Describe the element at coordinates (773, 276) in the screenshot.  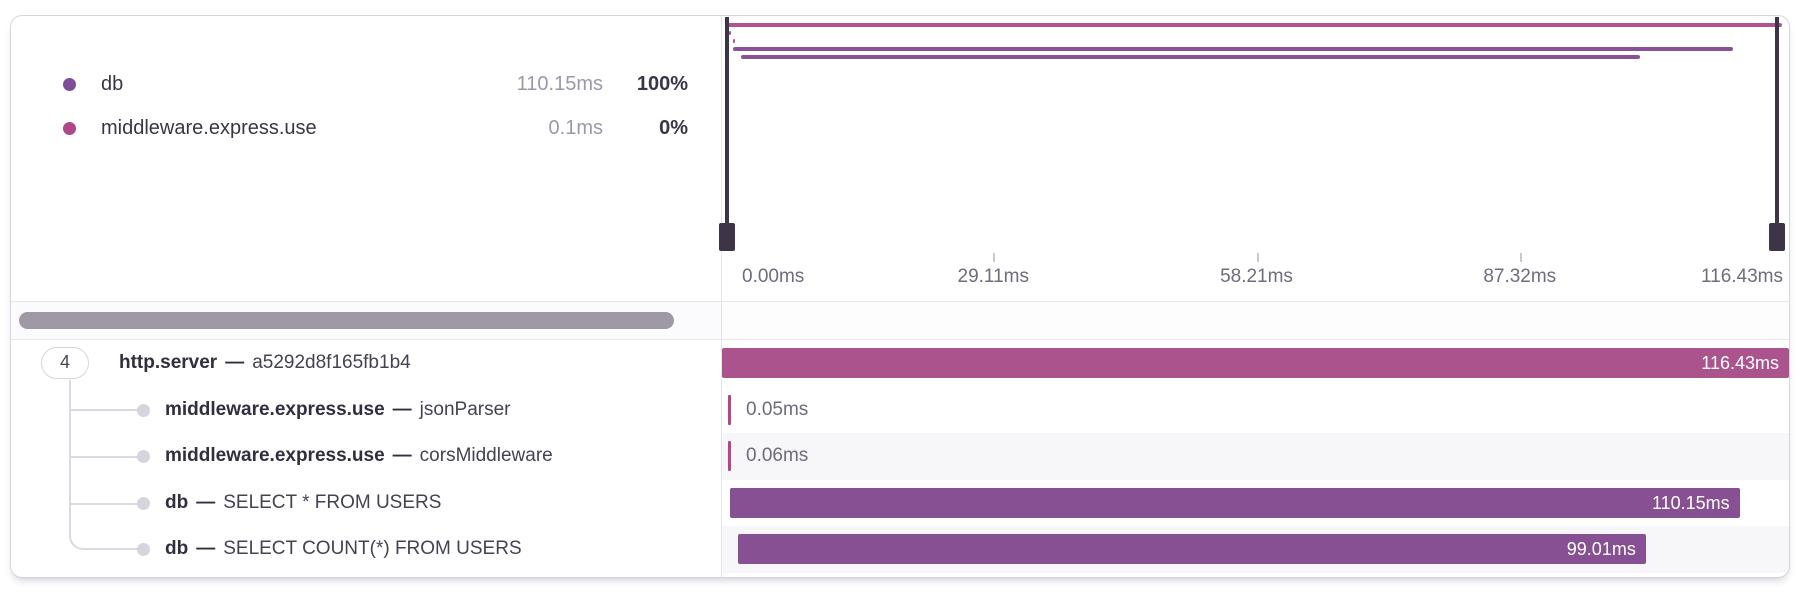
I see `axis-tick-label: 0.00ms` at that location.